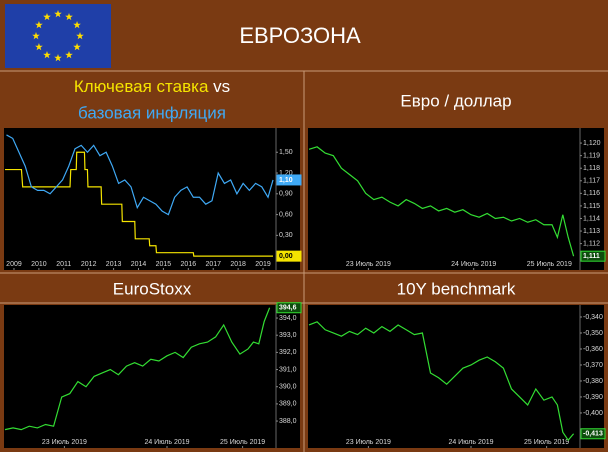 The image size is (608, 452). Describe the element at coordinates (591, 193) in the screenshot. I see `y-tick-label: 1,116` at that location.